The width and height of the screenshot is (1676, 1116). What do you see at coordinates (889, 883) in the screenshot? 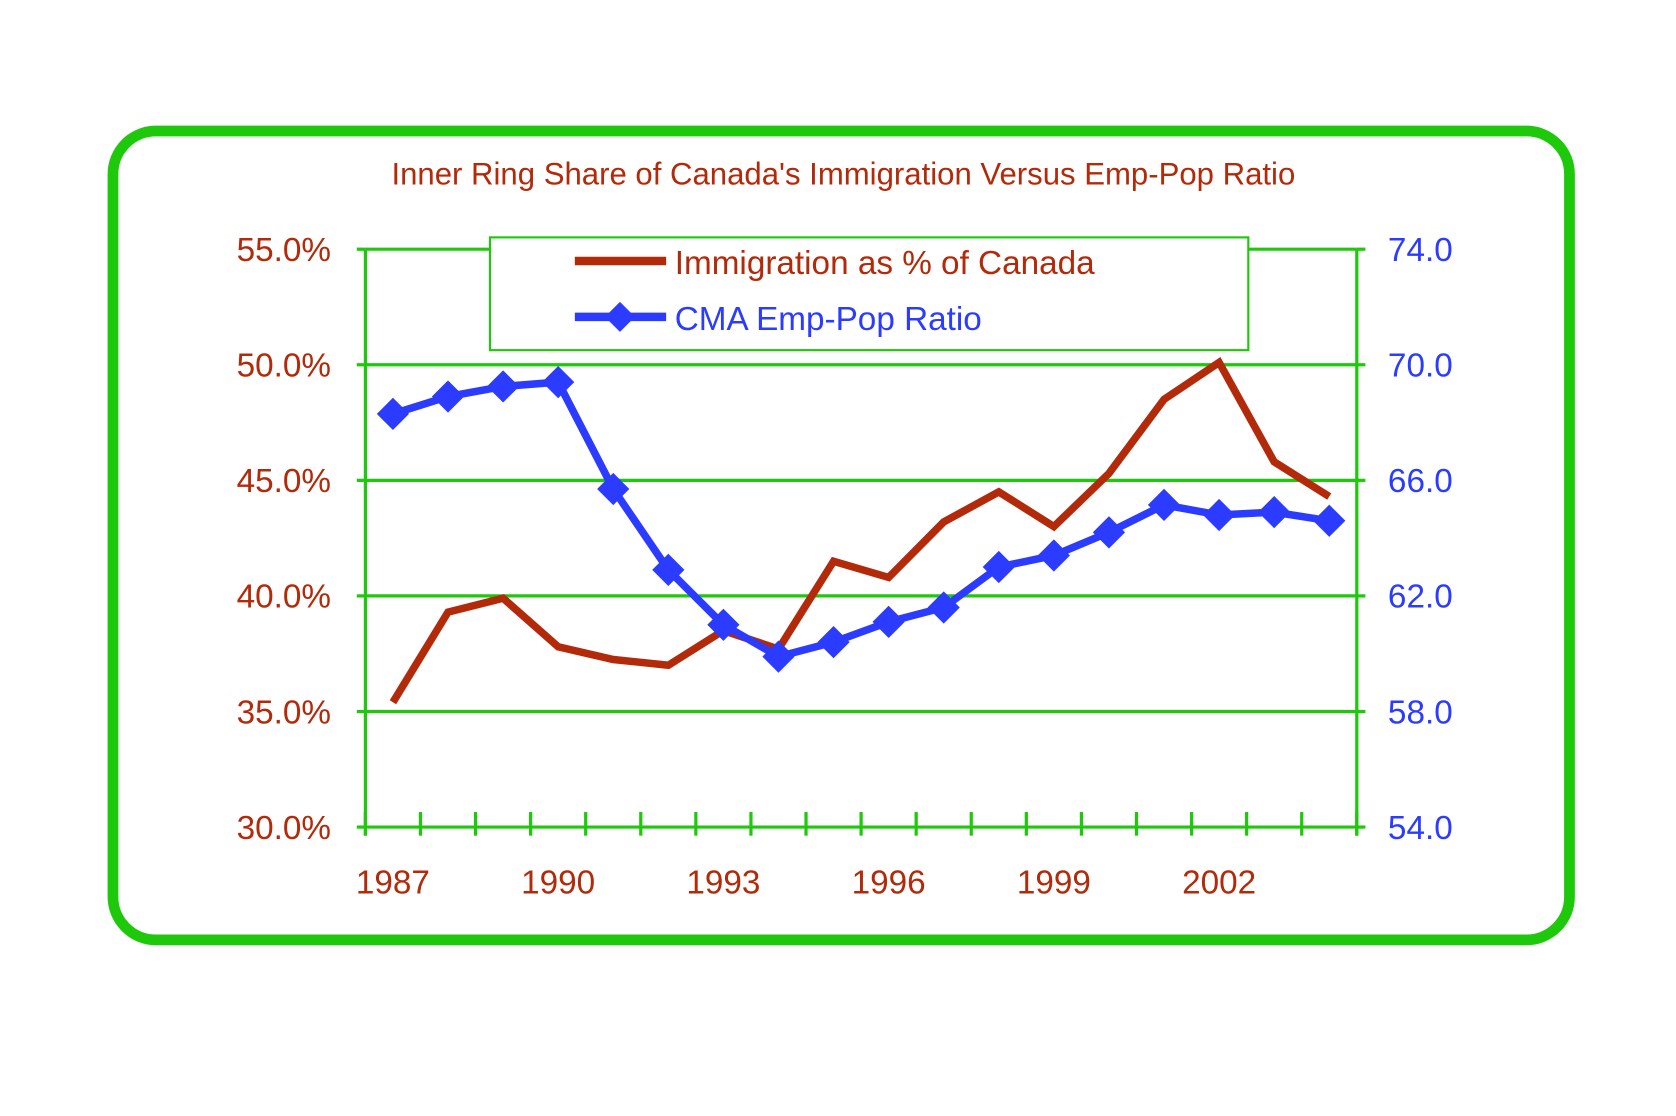
I see `x-tick-label: 1996` at bounding box center [889, 883].